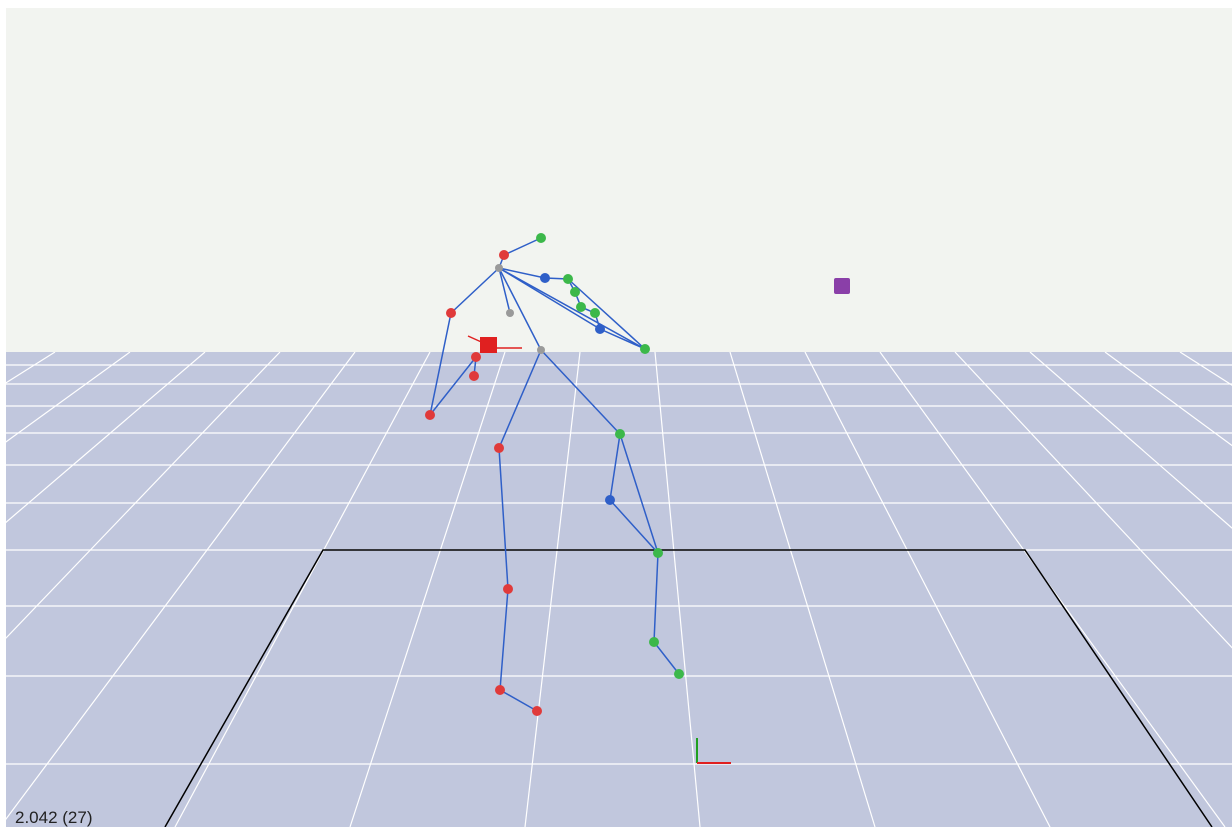  Describe the element at coordinates (842, 286) in the screenshot. I see `target-cube` at that location.